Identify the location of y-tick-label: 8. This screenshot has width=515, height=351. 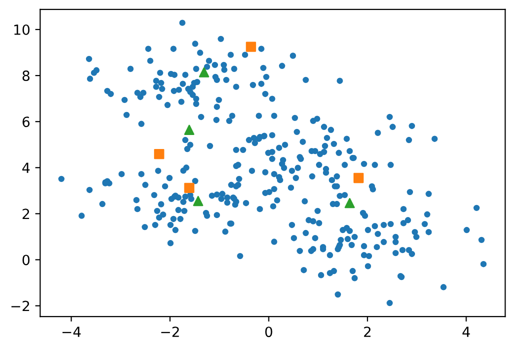
(26, 76).